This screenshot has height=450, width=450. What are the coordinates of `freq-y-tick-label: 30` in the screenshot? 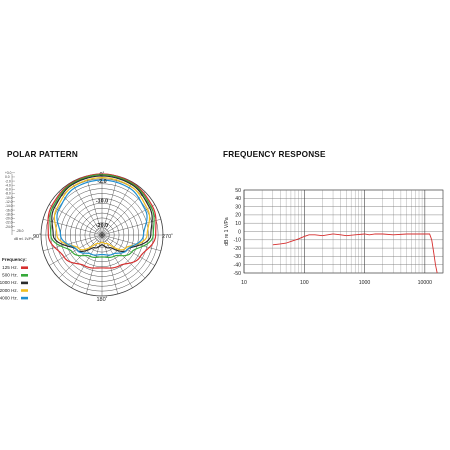 It's located at (238, 207).